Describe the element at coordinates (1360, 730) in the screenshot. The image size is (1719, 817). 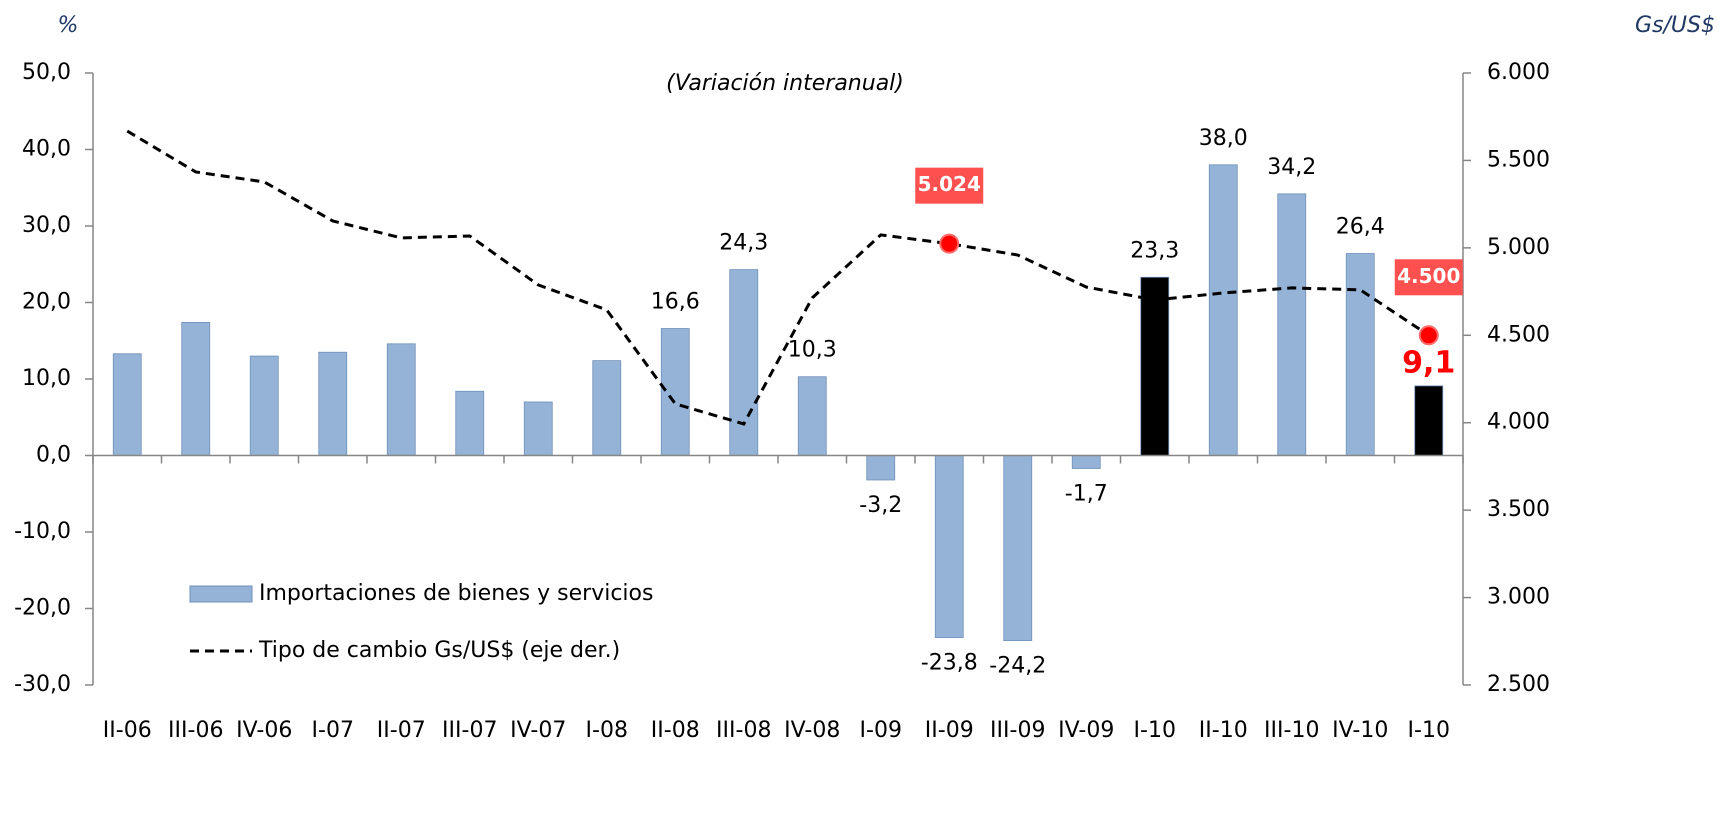
I see `x-tick-label: IV-10` at that location.